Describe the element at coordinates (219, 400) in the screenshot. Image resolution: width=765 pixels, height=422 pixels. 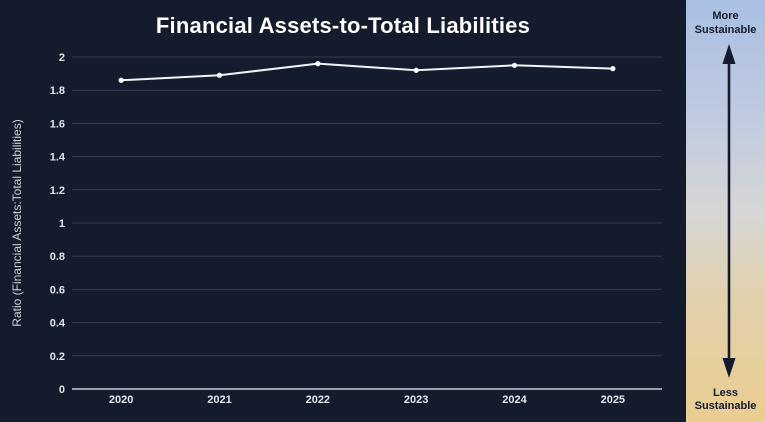
I see `svg-text: 2021` at that location.